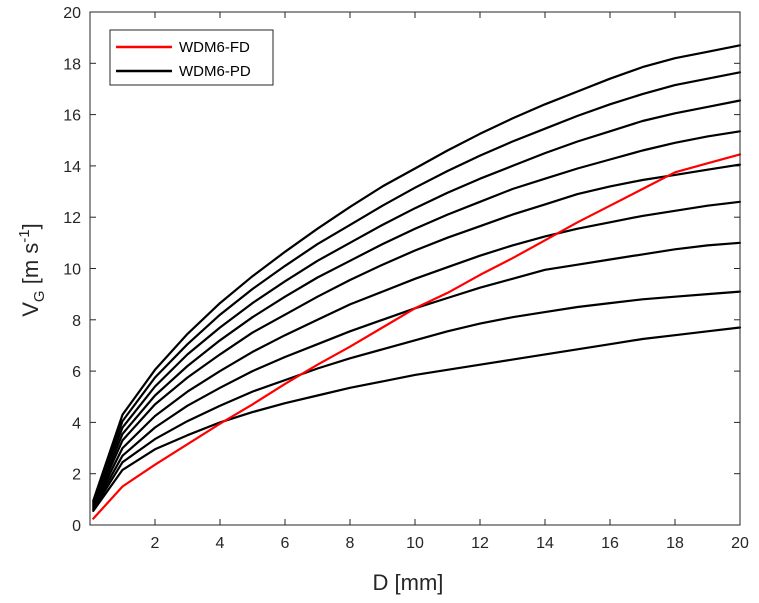 The image size is (759, 603). What do you see at coordinates (76, 475) in the screenshot?
I see `y-tick-label: 2` at bounding box center [76, 475].